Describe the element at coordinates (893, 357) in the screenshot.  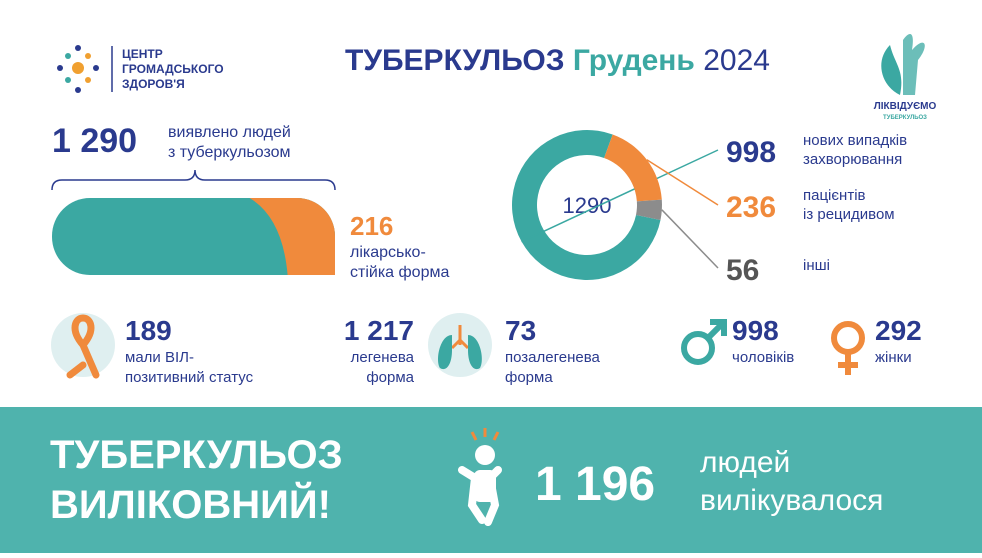
I see `stat-label: жінки` at that location.